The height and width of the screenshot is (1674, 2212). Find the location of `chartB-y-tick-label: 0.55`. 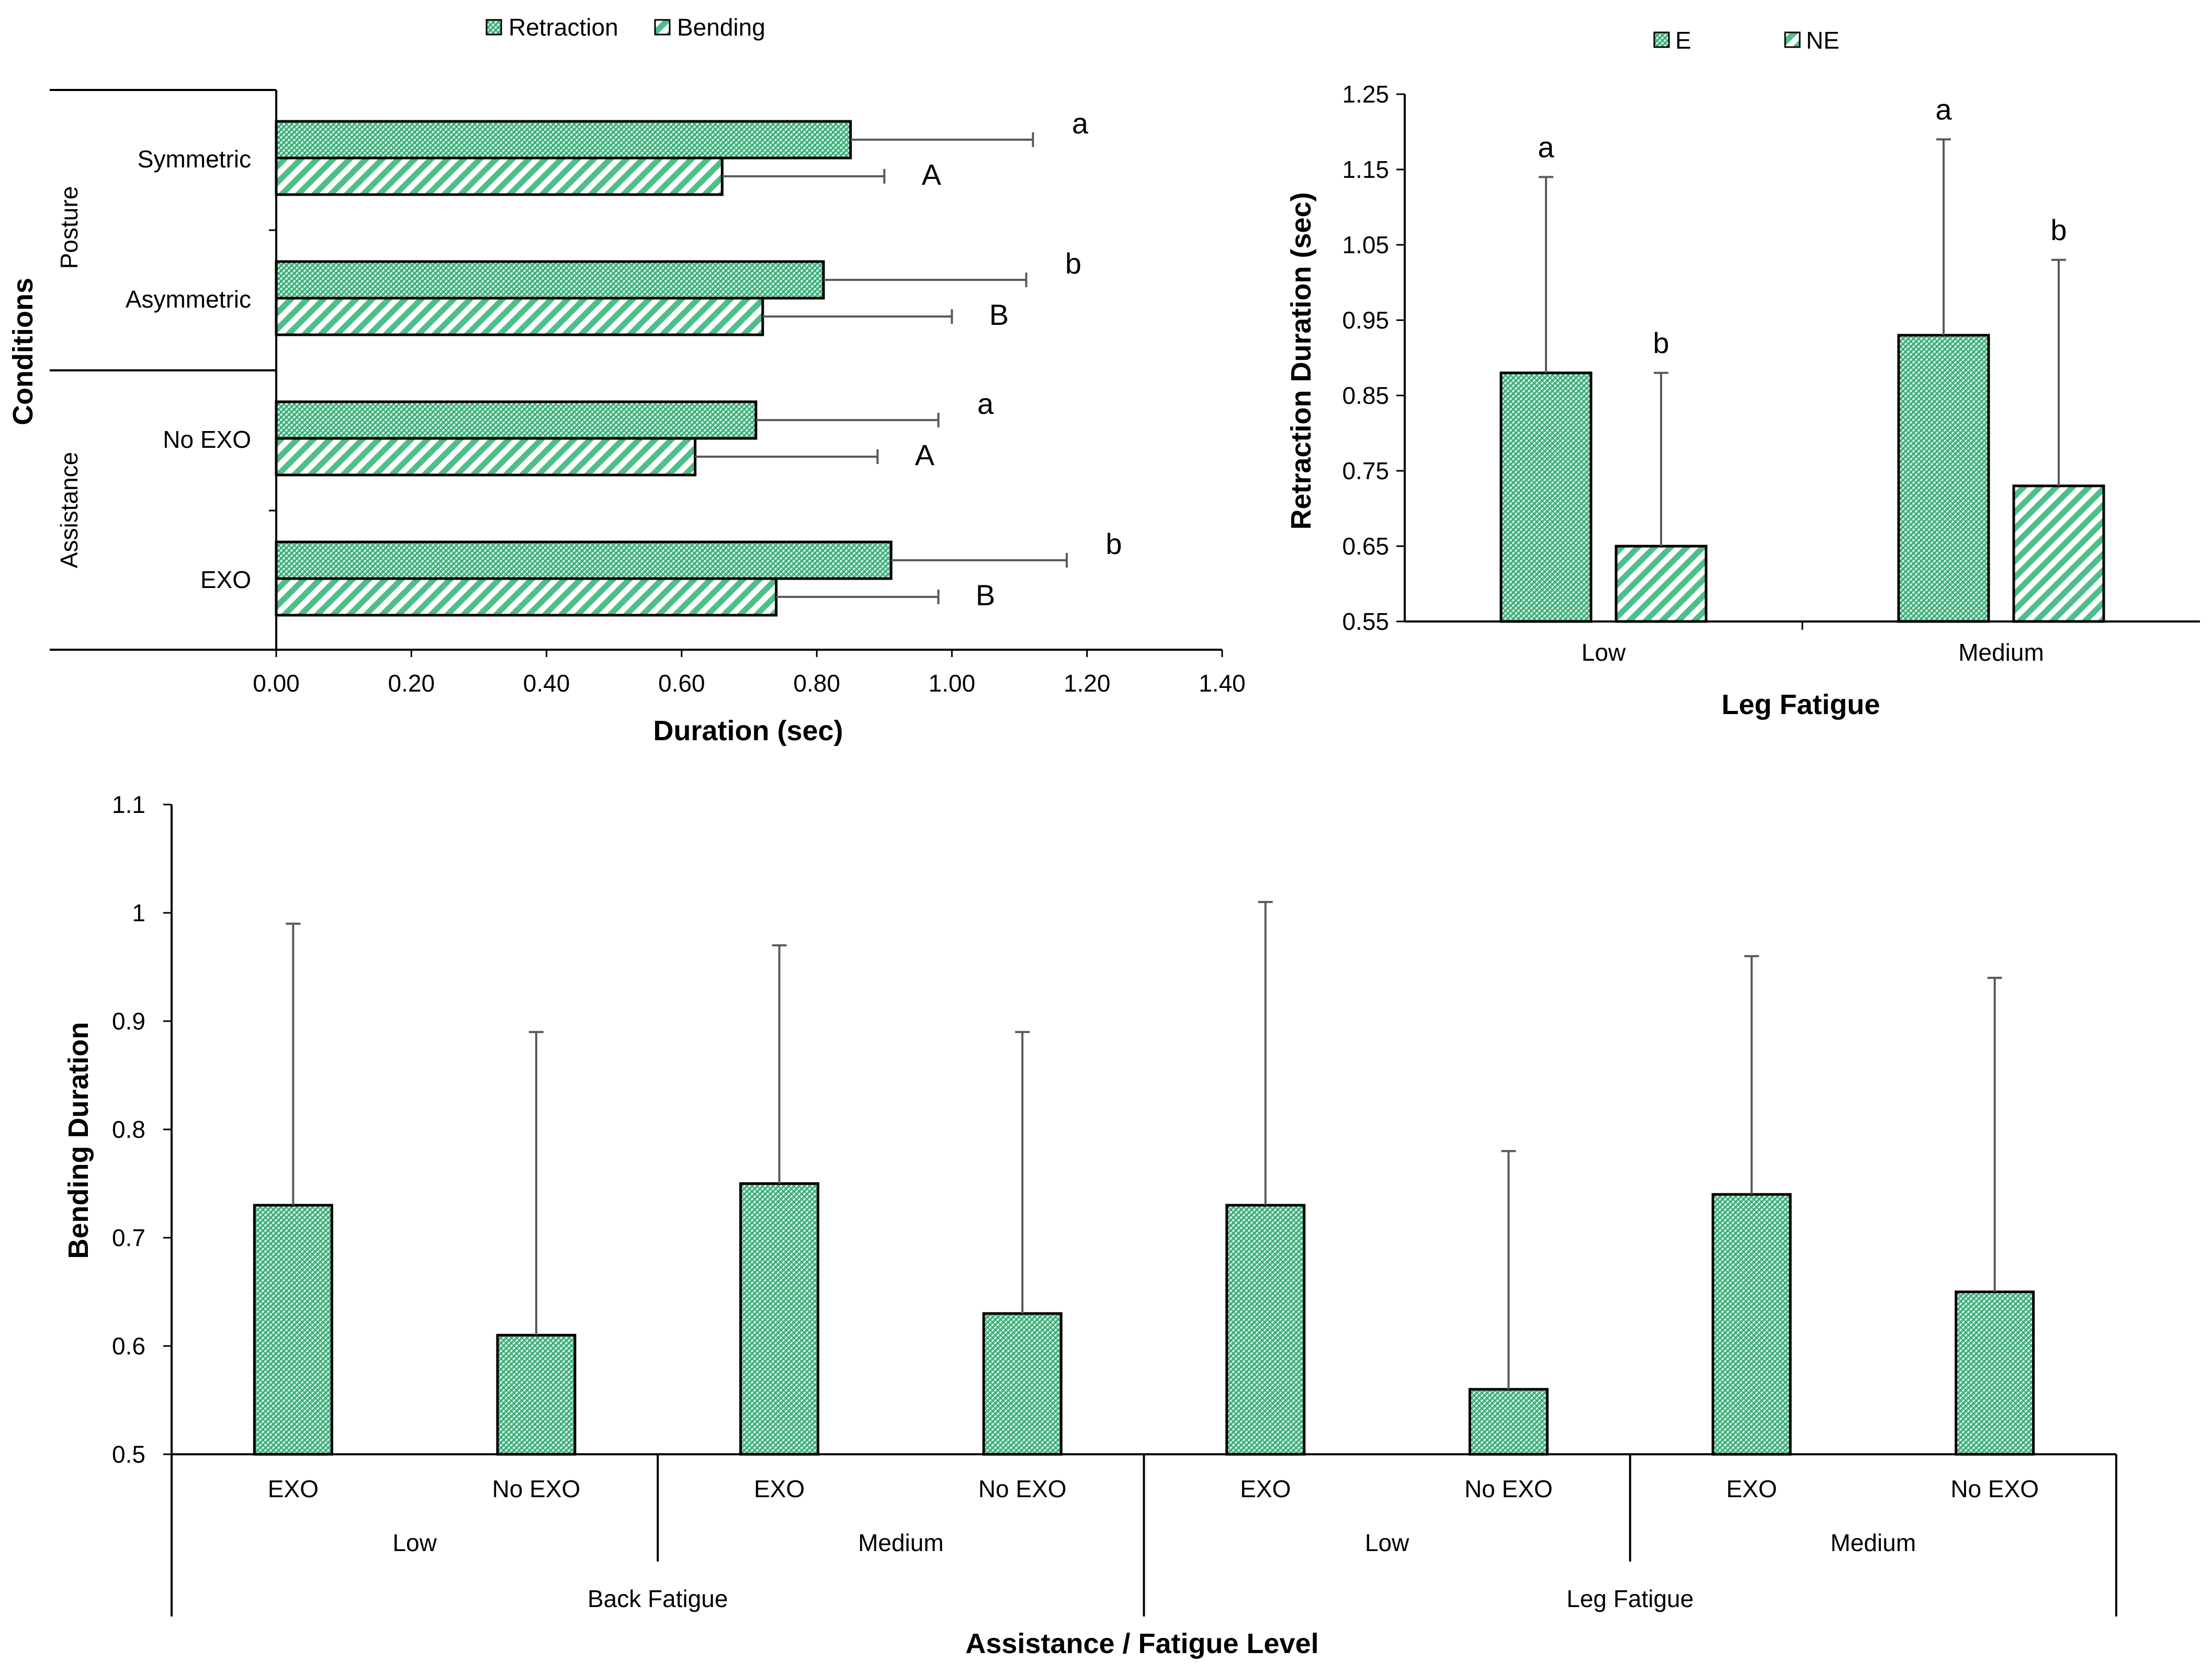

chartB-y-tick-label: 0.55 is located at coordinates (1365, 621).